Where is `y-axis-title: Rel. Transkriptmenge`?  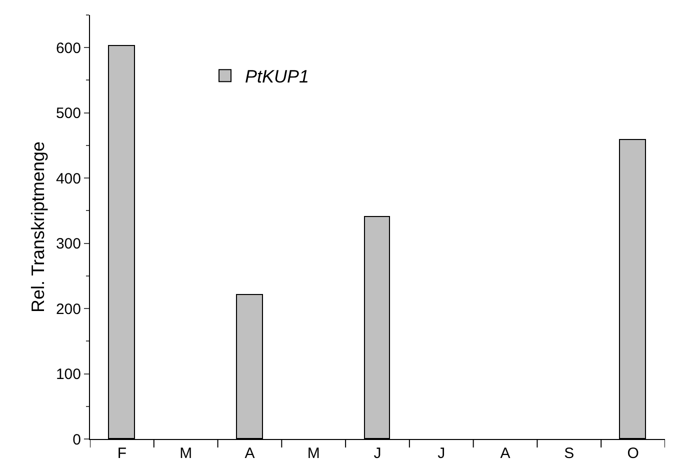 y-axis-title: Rel. Transkriptmenge is located at coordinates (38, 227).